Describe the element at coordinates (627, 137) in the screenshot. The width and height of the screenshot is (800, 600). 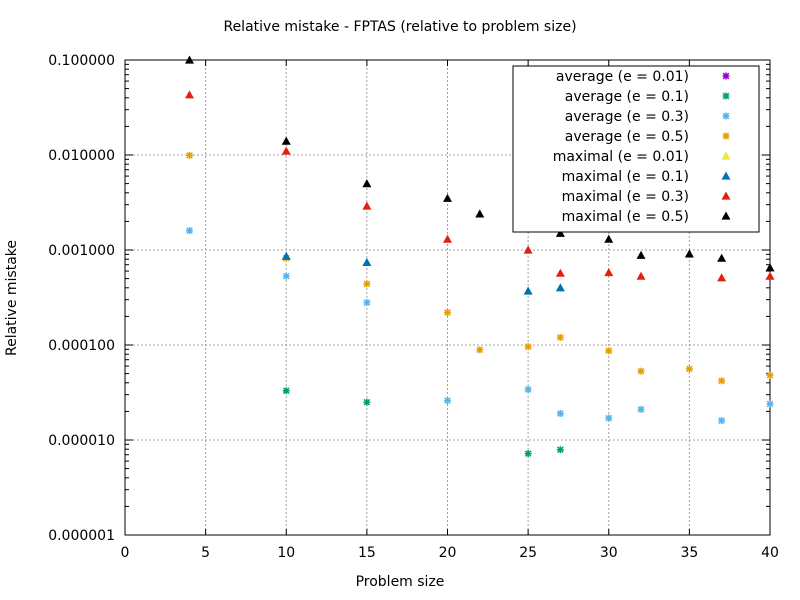
I see `legend-label: average (e = 0.5)` at that location.